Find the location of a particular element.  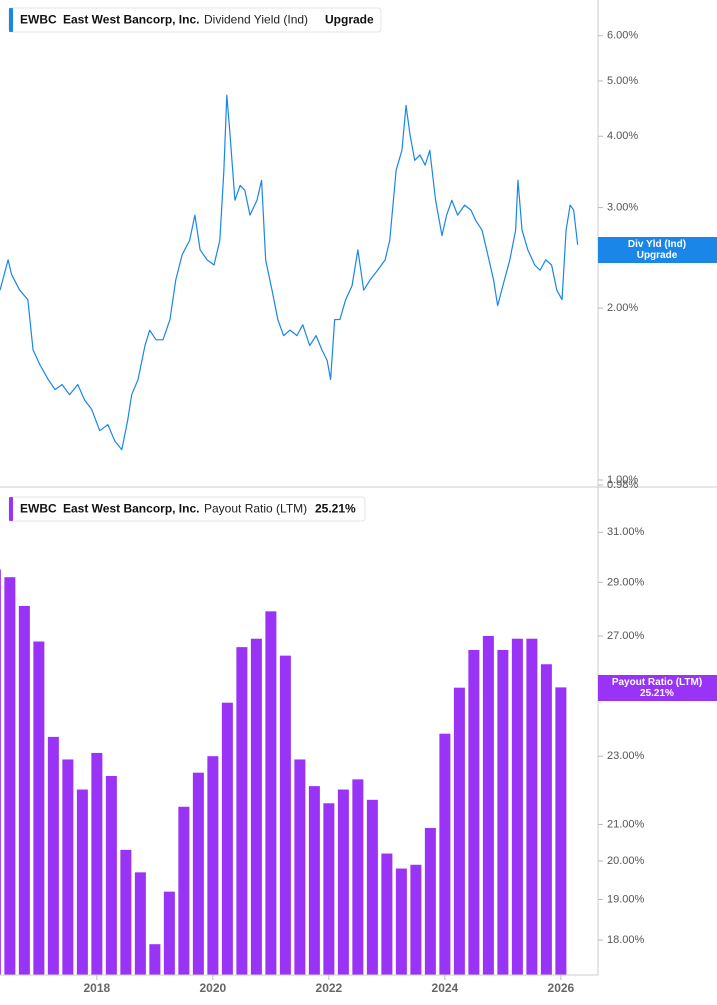

badge: Div Yld (Ind) Upgrade is located at coordinates (657, 250).